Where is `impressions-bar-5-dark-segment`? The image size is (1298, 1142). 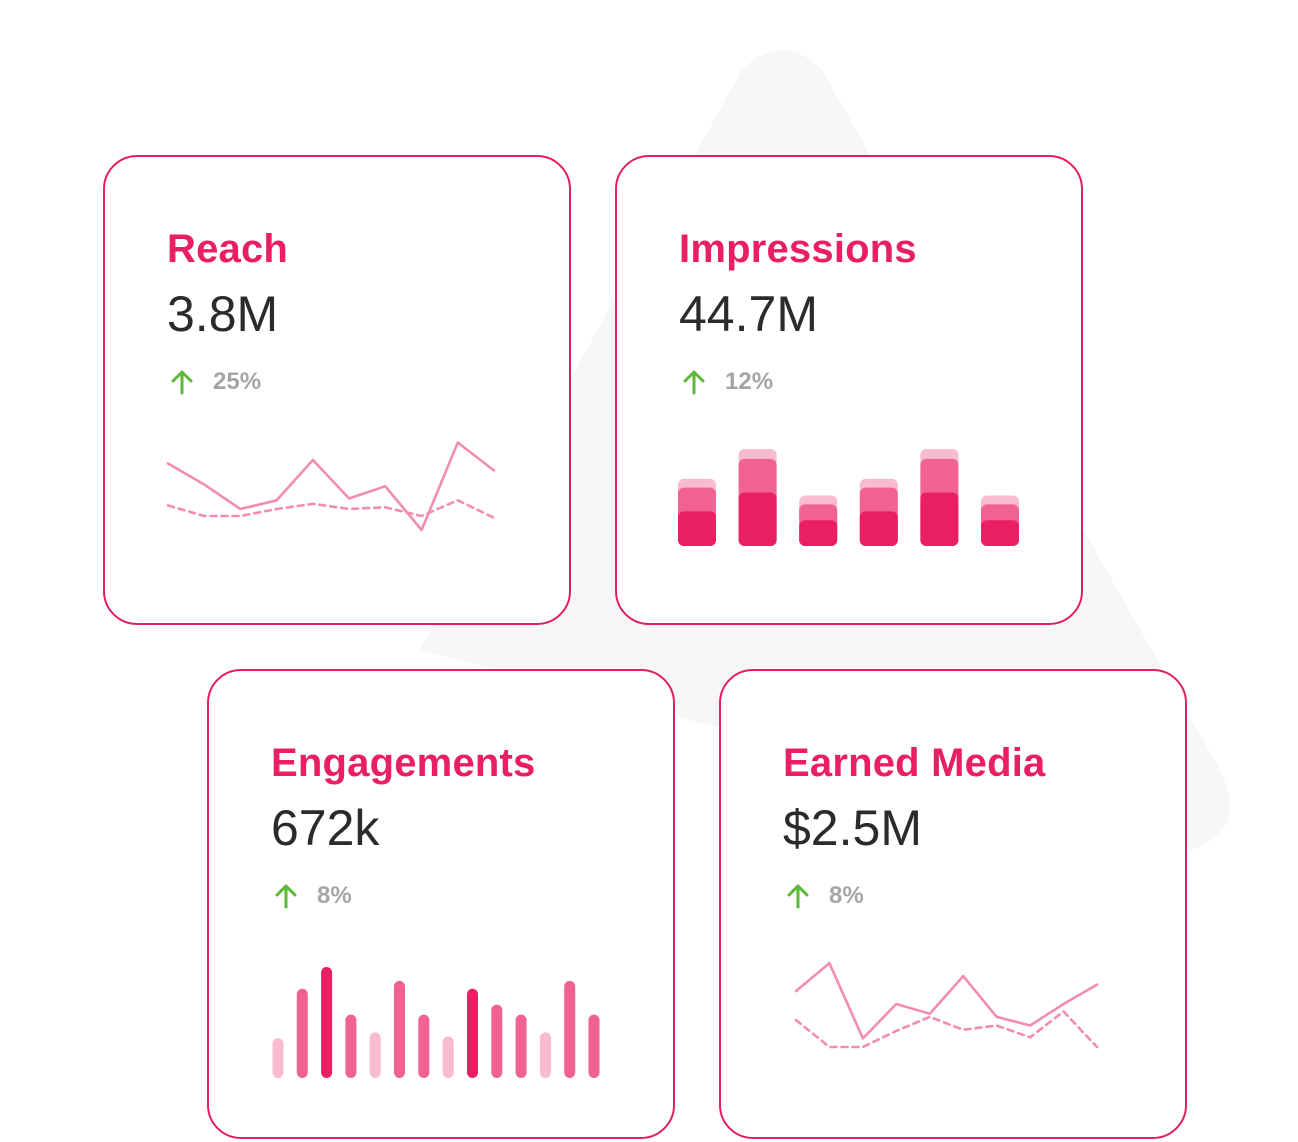 impressions-bar-5-dark-segment is located at coordinates (939, 519).